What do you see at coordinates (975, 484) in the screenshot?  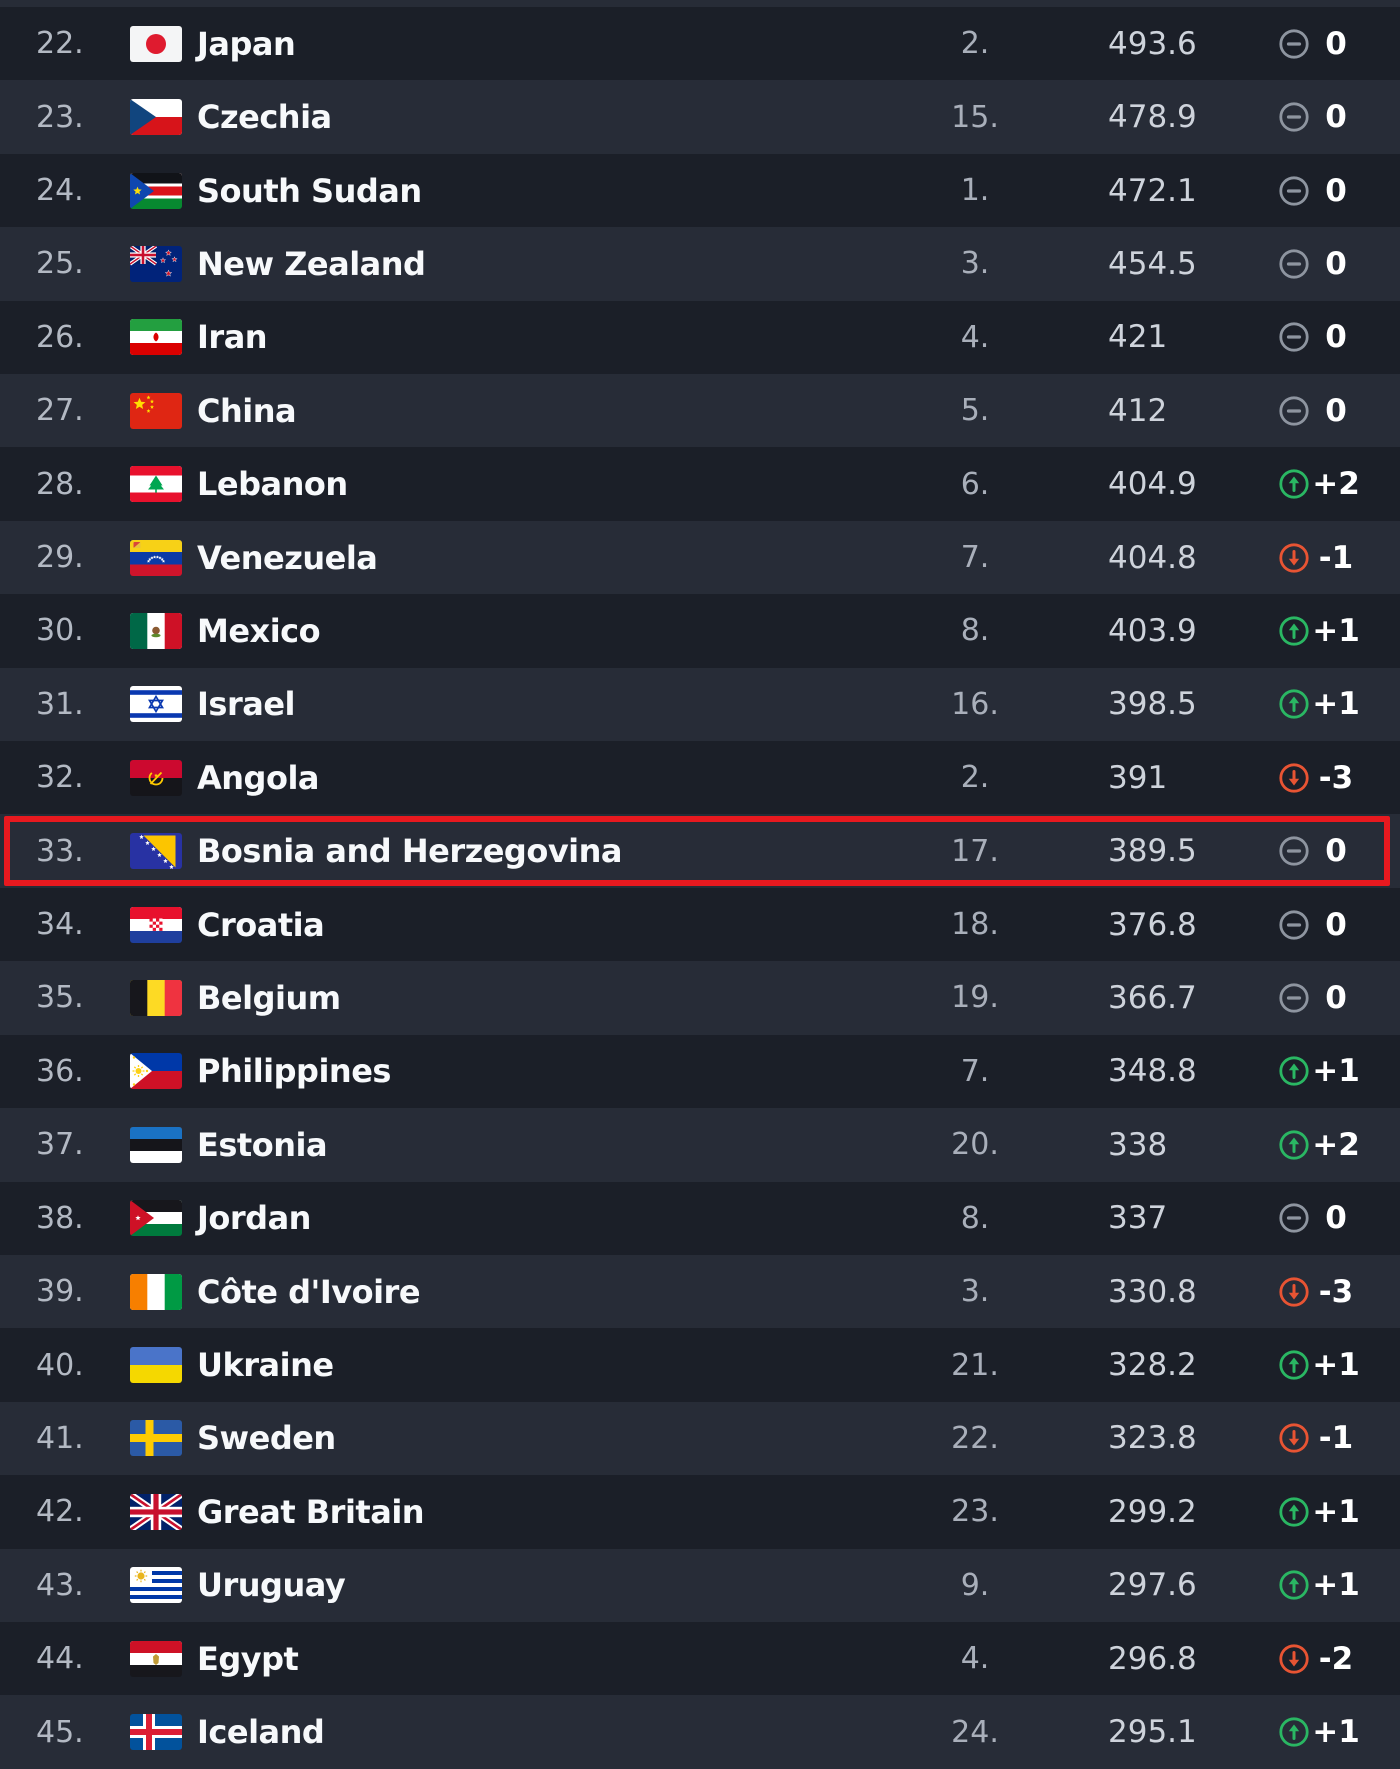 I see `continental-rank-cell: 6.` at bounding box center [975, 484].